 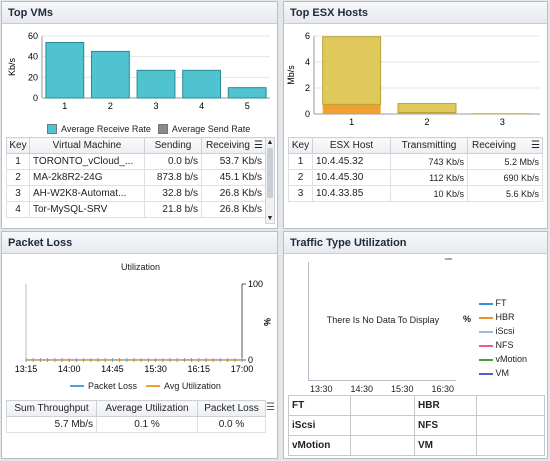 What do you see at coordinates (201, 106) in the screenshot?
I see `x-tick-label: 4` at bounding box center [201, 106].